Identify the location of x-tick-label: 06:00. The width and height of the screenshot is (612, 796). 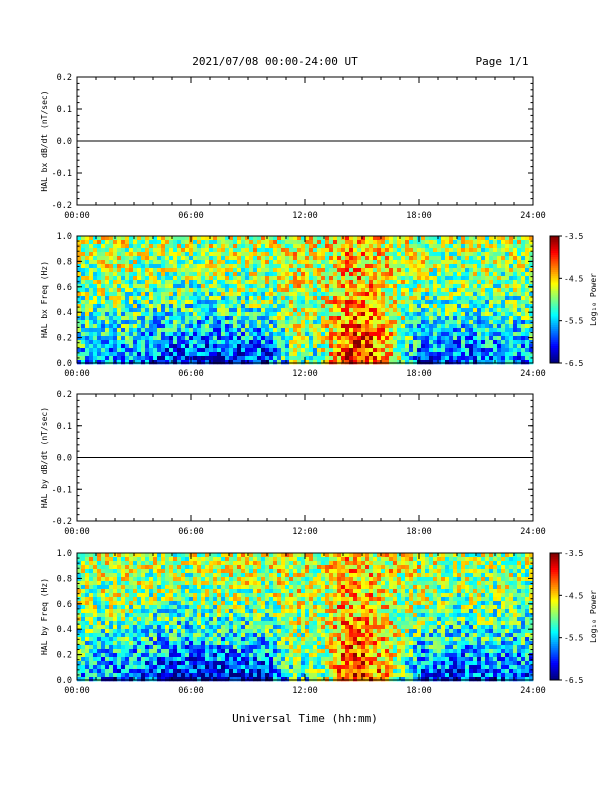
(191, 374).